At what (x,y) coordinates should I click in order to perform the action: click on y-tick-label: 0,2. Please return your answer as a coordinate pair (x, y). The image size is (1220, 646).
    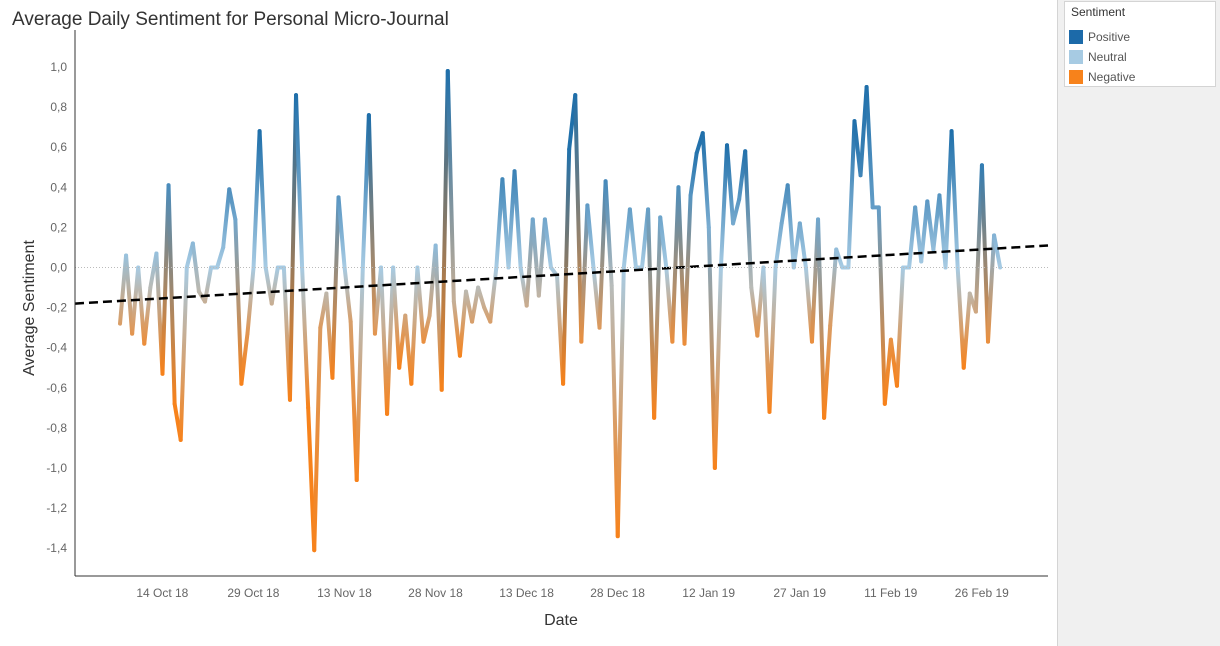
    Looking at the image, I should click on (58, 227).